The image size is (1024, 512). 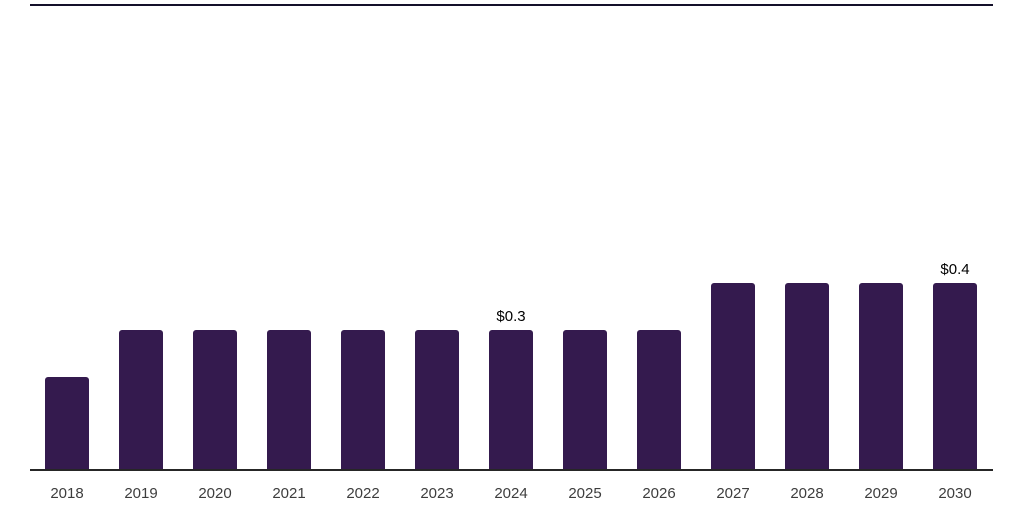 I want to click on x-tick-label-2026: 2026, so click(x=659, y=493).